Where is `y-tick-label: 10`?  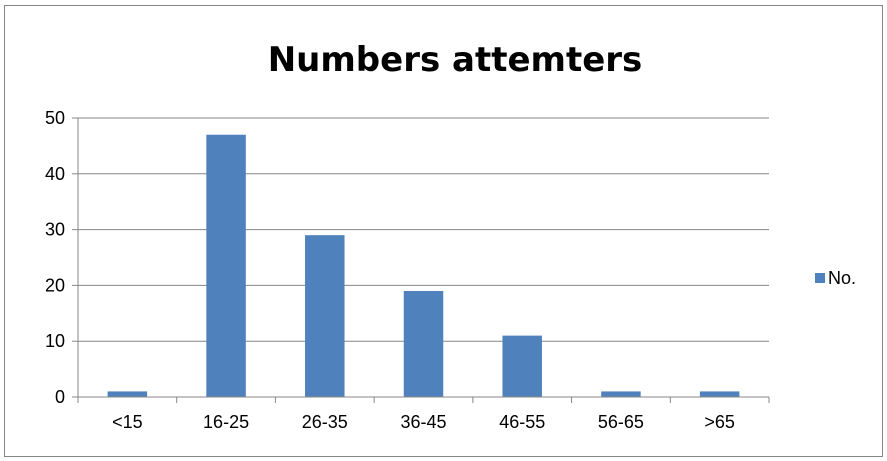 y-tick-label: 10 is located at coordinates (55, 341).